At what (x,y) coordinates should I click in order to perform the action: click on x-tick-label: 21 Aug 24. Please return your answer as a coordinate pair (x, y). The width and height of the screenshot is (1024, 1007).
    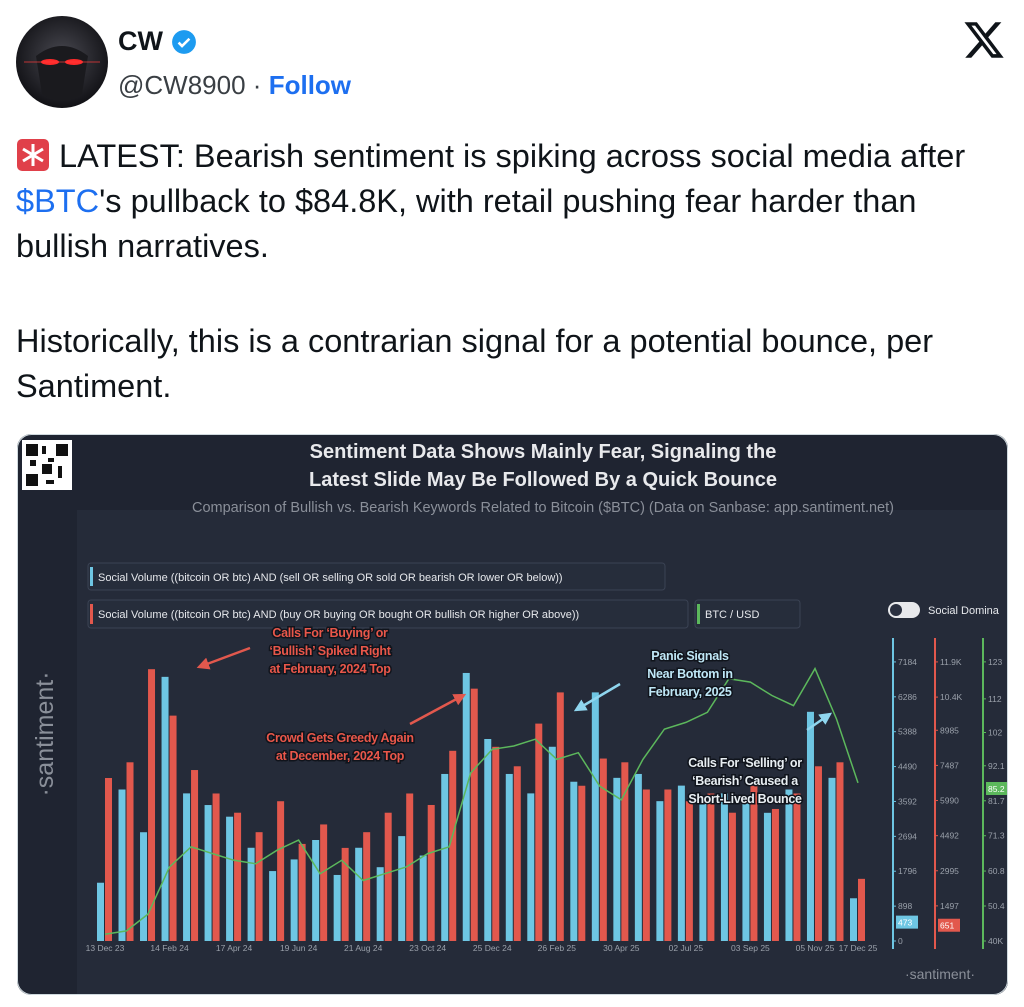
    Looking at the image, I should click on (363, 948).